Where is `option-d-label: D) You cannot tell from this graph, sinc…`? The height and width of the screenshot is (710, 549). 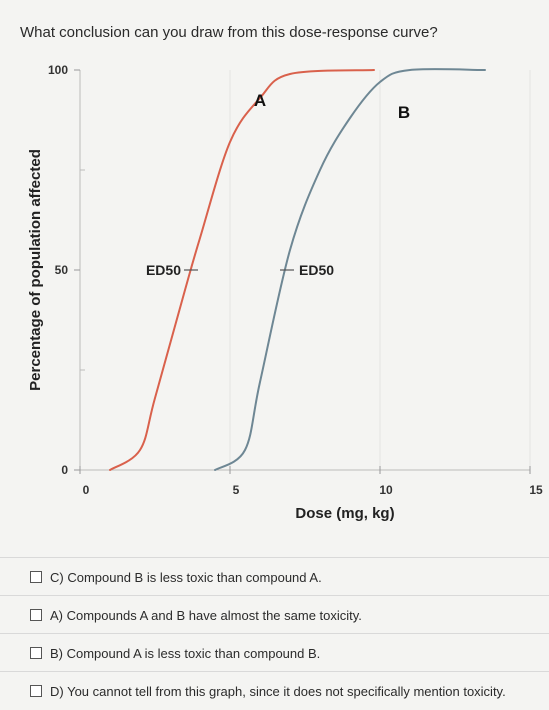
option-d-label: D) You cannot tell from this graph, sinc… is located at coordinates (278, 691).